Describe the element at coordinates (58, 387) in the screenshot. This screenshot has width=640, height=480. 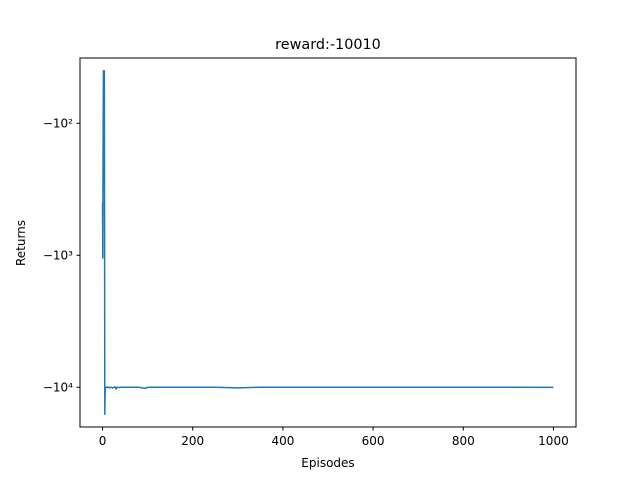
I see `y-tick-label: −10⁴` at that location.